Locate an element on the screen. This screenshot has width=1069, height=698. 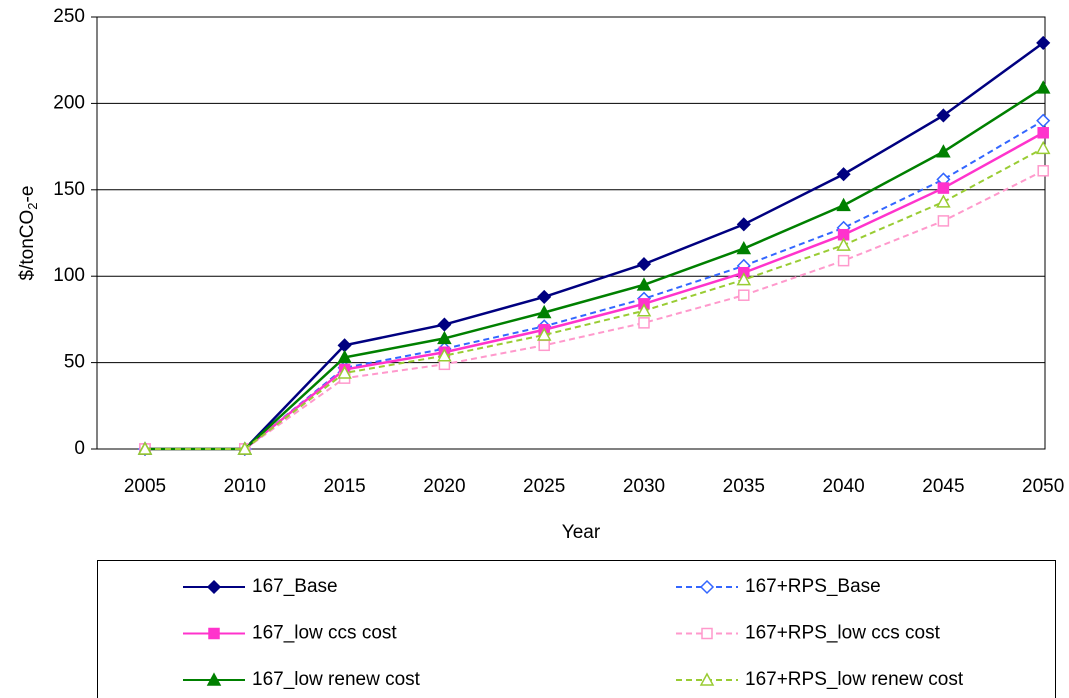
legend-label: 167_low ccs cost is located at coordinates (324, 633).